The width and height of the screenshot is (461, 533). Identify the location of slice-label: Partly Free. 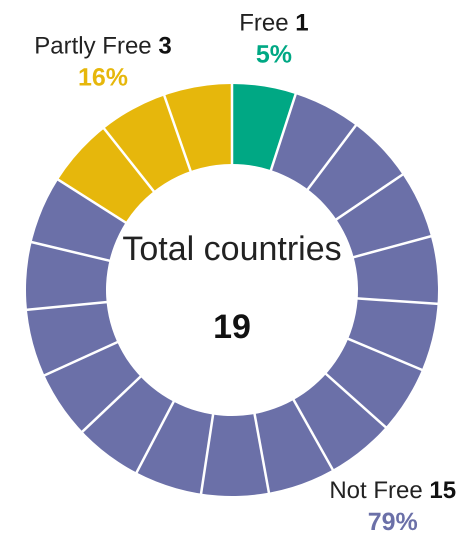
(93, 46).